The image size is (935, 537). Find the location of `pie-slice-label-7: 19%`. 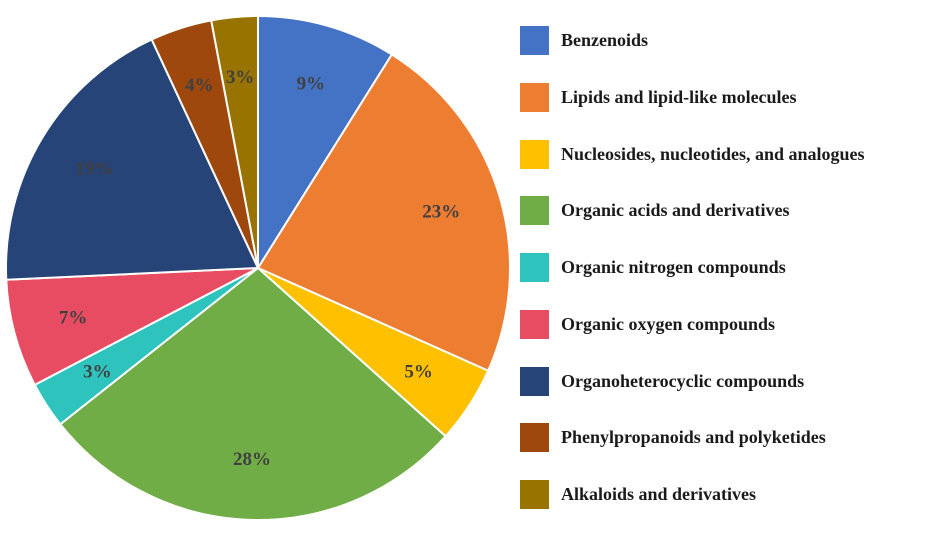

pie-slice-label-7: 19% is located at coordinates (94, 168).